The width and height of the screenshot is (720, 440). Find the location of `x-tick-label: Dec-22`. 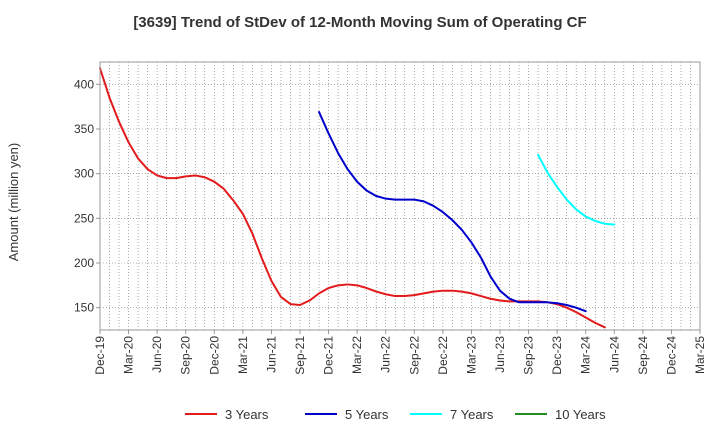

x-tick-label: Dec-22 is located at coordinates (443, 355).